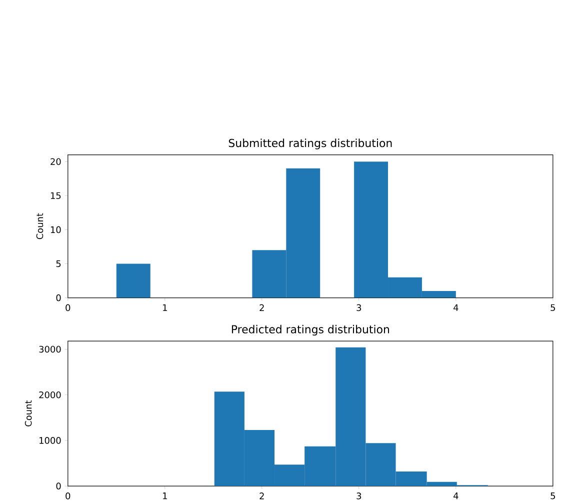  I want to click on y-tick-label: 3000, so click(50, 349).